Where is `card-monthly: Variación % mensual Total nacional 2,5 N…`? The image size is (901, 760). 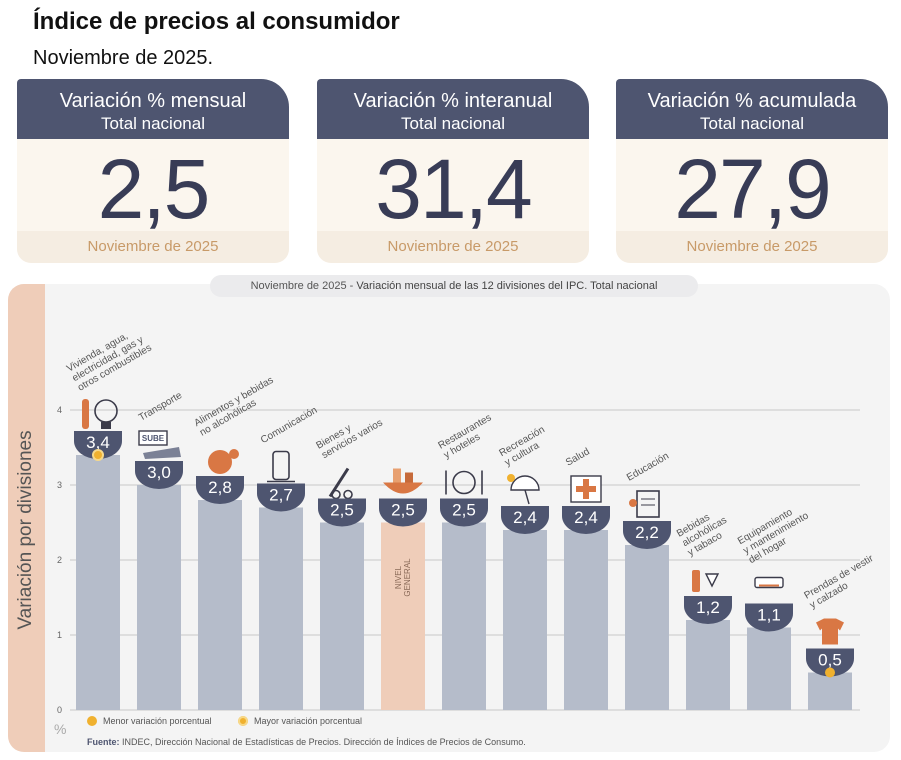
card-monthly: Variación % mensual Total nacional 2,5 N… is located at coordinates (153, 171).